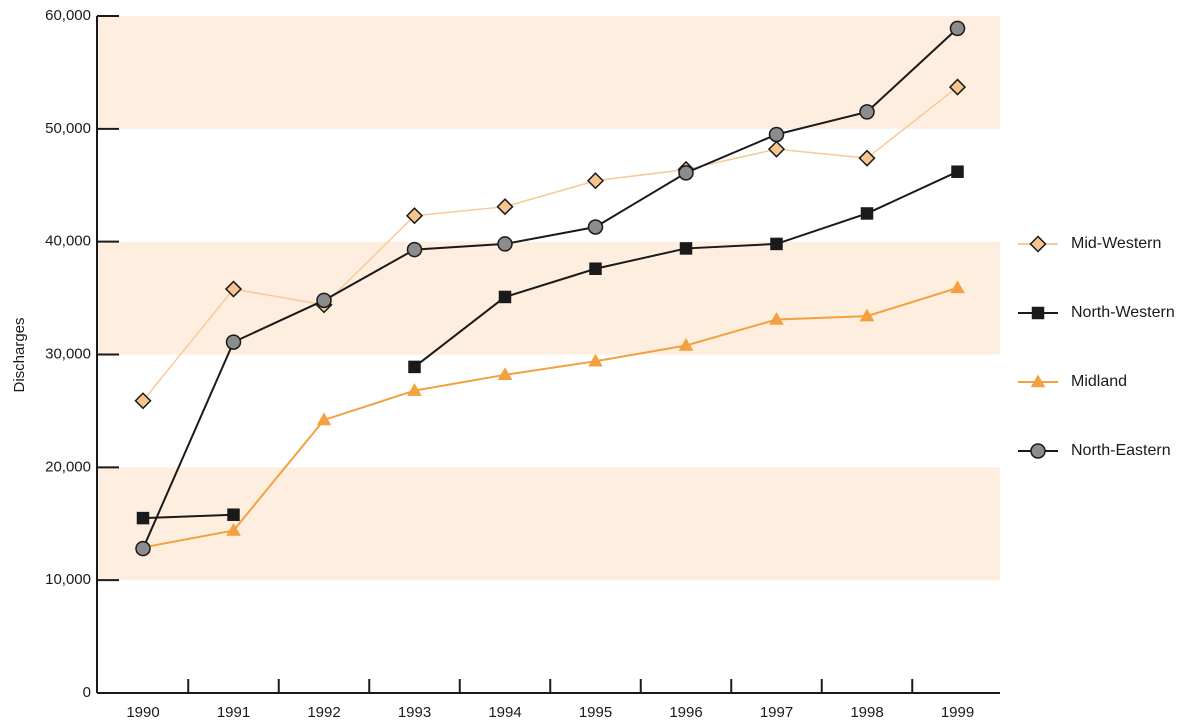  What do you see at coordinates (68, 466) in the screenshot?
I see `y-tick-label: 20,000` at bounding box center [68, 466].